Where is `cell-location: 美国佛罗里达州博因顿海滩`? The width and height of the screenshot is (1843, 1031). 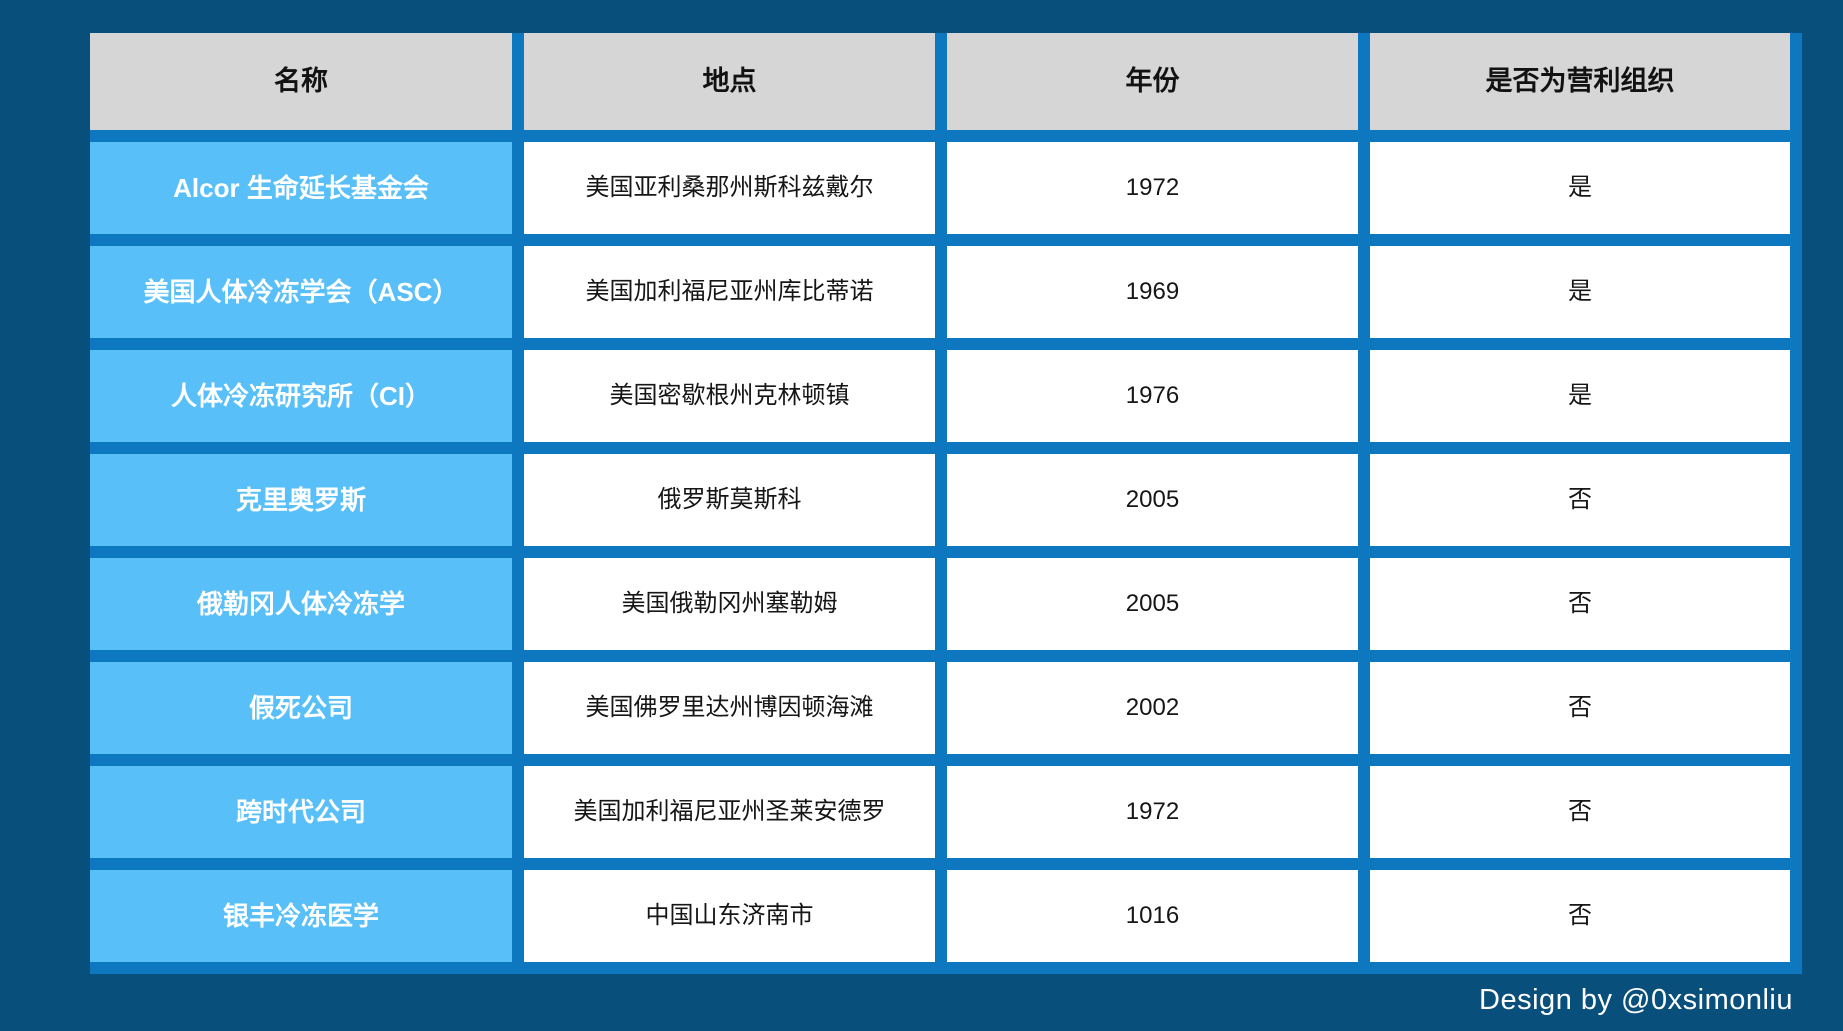
cell-location: 美国佛罗里达州博因顿海滩 is located at coordinates (729, 708).